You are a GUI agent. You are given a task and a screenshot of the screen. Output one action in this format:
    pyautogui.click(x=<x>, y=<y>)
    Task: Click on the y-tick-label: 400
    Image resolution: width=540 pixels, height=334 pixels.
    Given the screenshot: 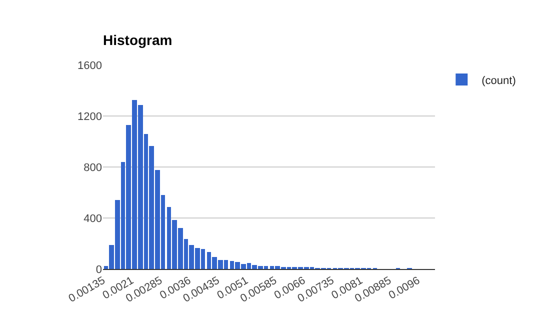 What is the action you would take?
    pyautogui.click(x=93, y=218)
    